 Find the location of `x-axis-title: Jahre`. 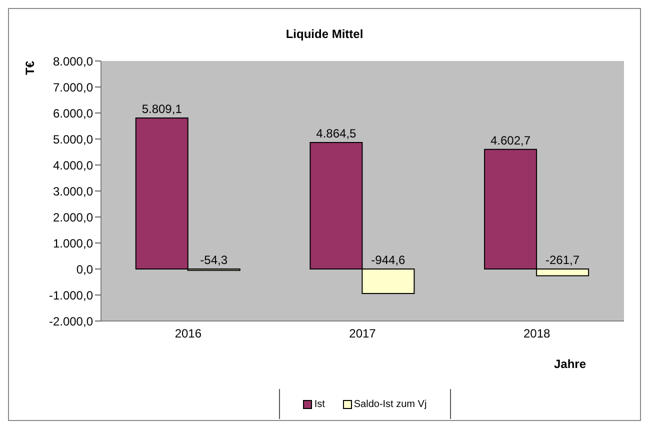

x-axis-title: Jahre is located at coordinates (570, 364).